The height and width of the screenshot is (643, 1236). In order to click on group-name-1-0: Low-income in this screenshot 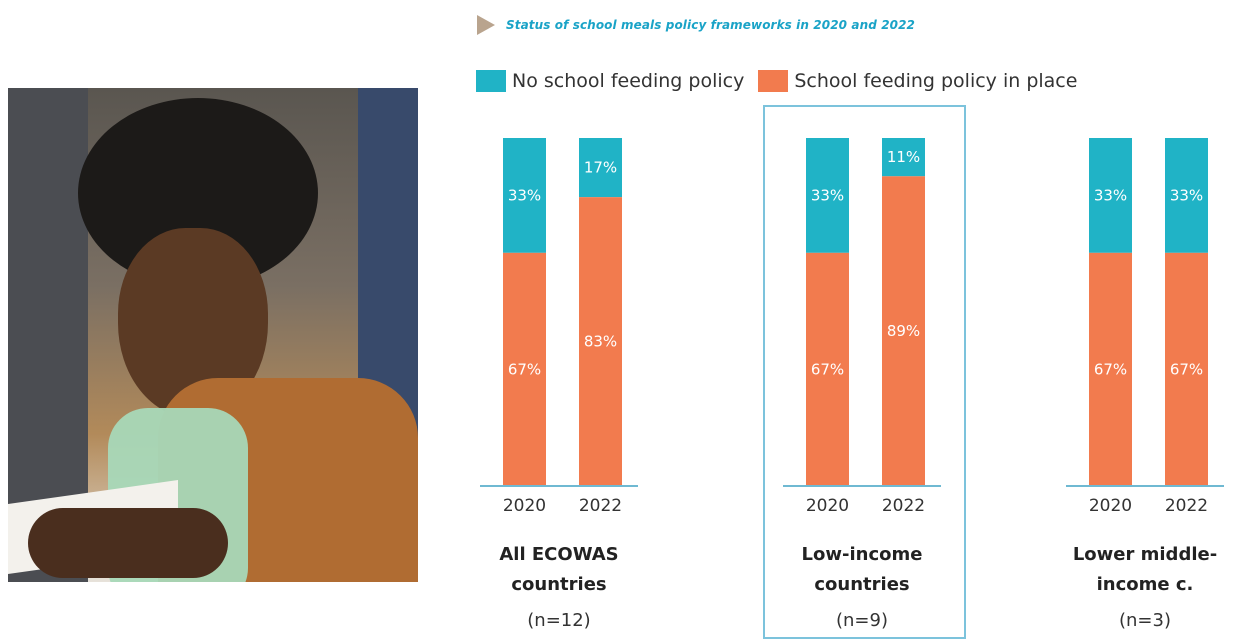, I will do `click(862, 554)`.